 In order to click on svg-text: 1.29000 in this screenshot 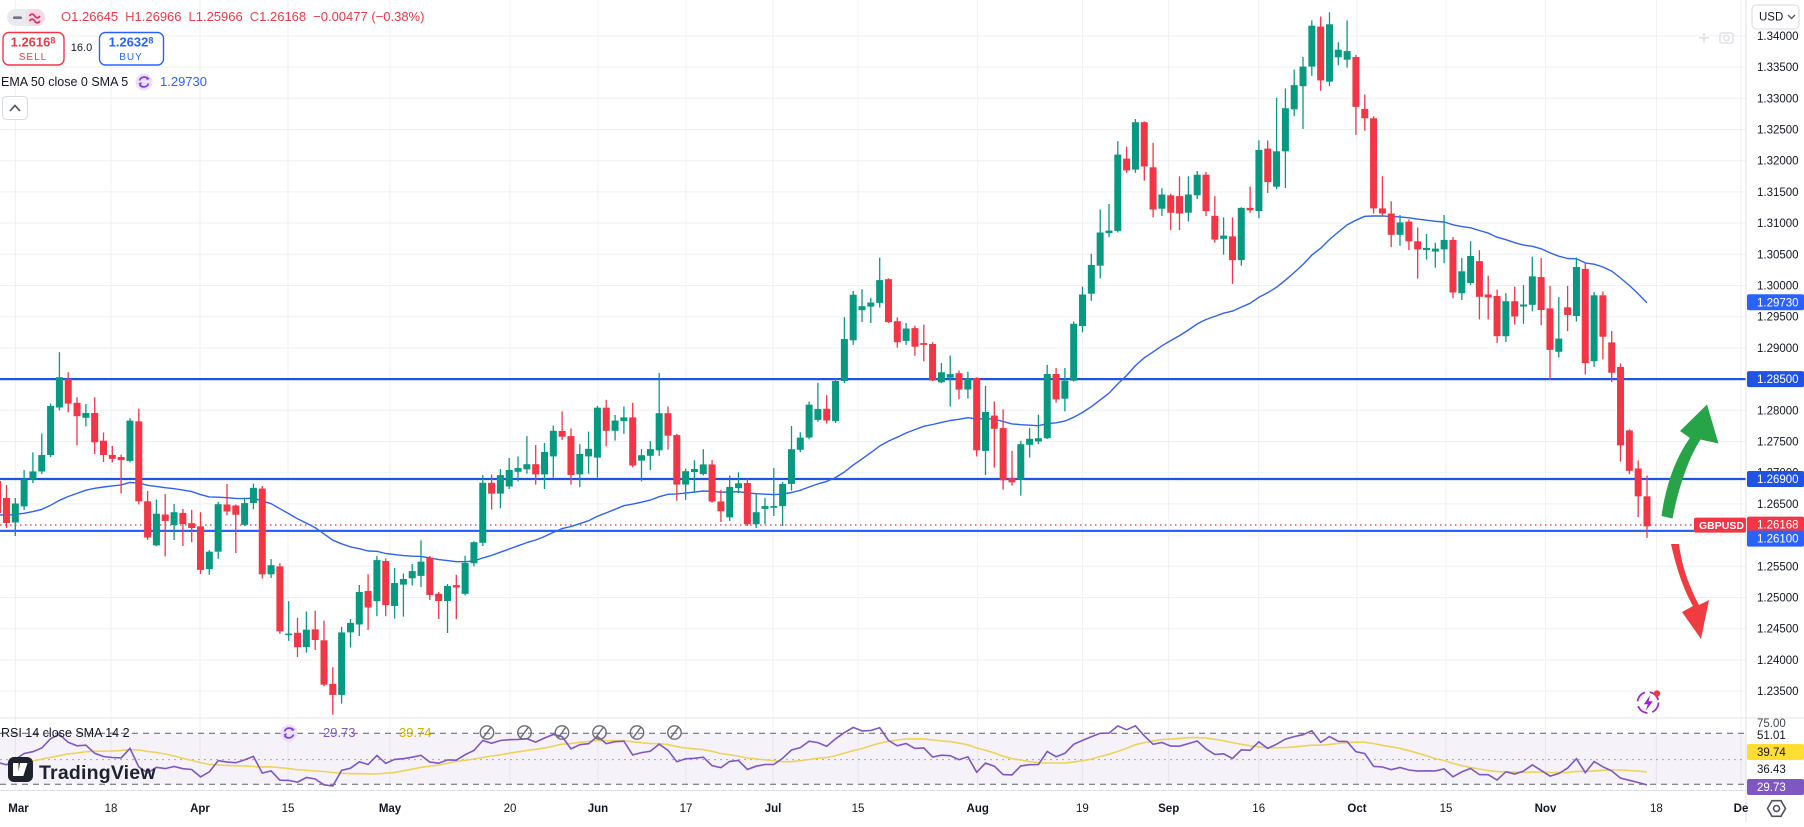, I will do `click(1778, 349)`.